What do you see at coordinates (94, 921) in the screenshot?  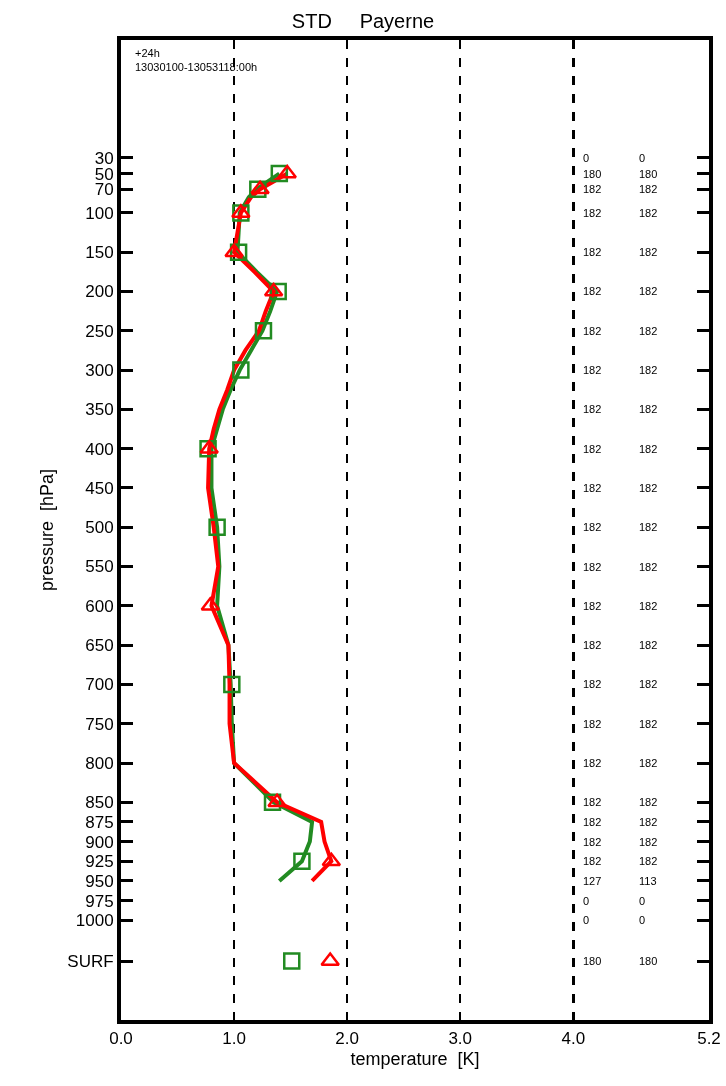 I see `y-tick-label: 1000` at bounding box center [94, 921].